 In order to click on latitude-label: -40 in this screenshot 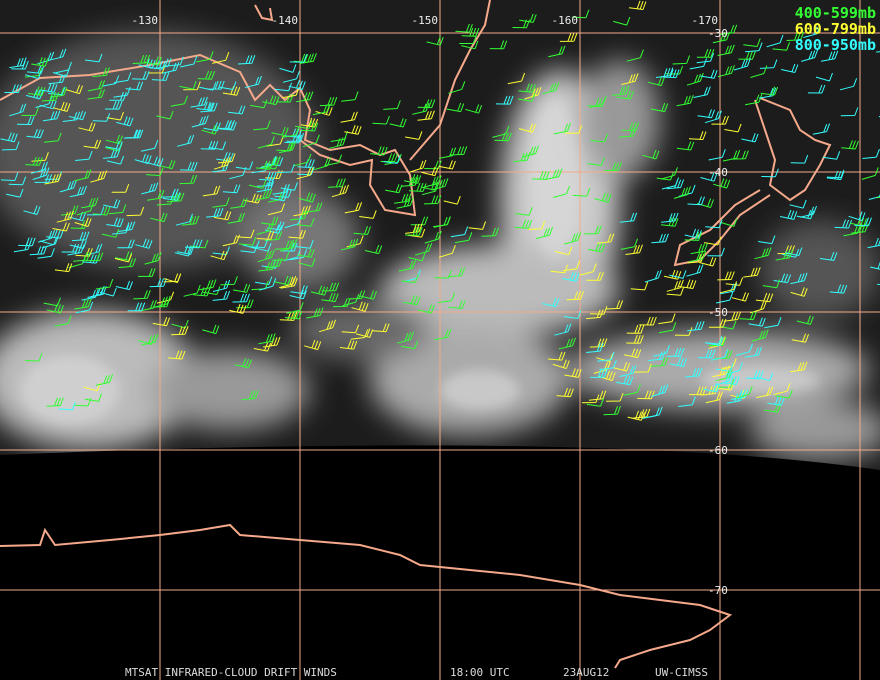, I will do `click(718, 172)`.